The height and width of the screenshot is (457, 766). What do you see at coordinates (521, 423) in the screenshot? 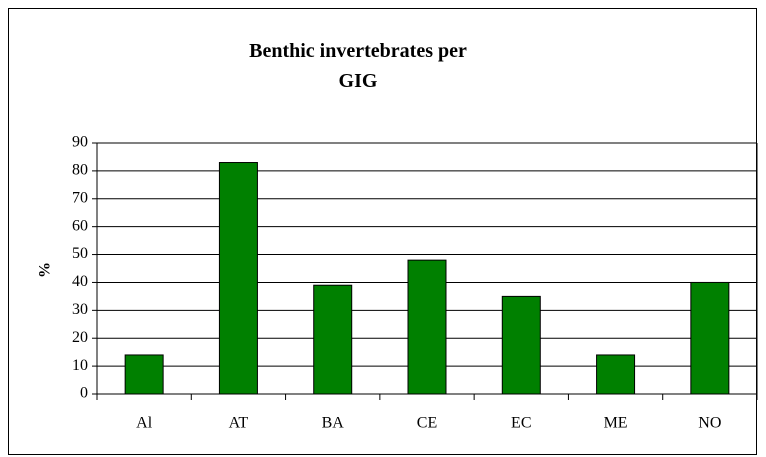
I see `x-tick-label: EC` at bounding box center [521, 423].